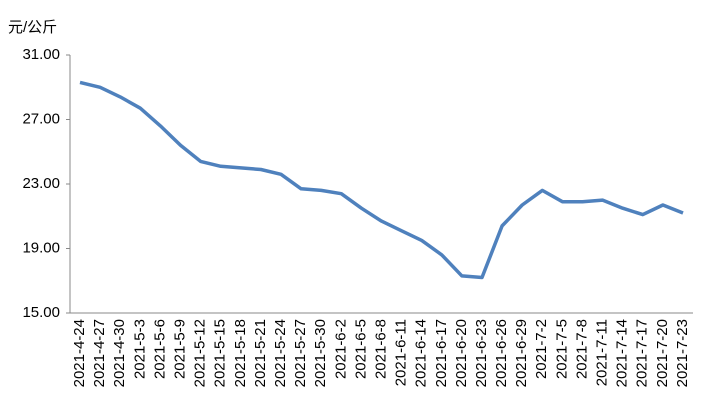 This screenshot has width=701, height=414. What do you see at coordinates (622, 353) in the screenshot?
I see `x-tick-label: 2021-7-14` at bounding box center [622, 353].